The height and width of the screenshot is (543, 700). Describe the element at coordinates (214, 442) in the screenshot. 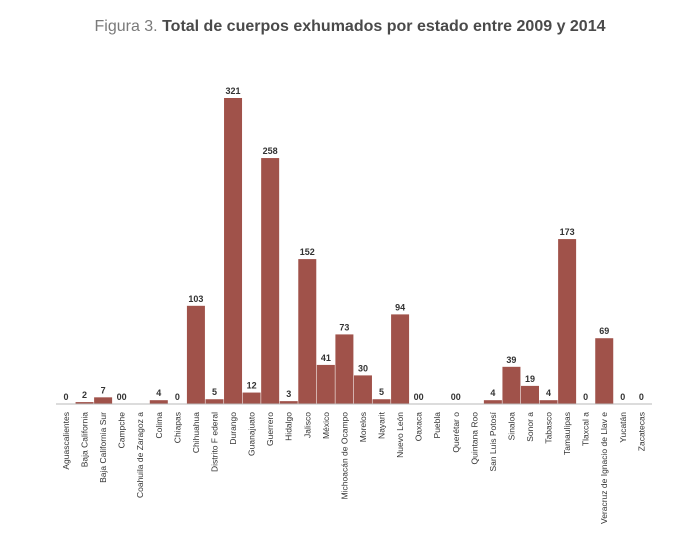

I see `x-tick-label: Distrito F ederal` at that location.